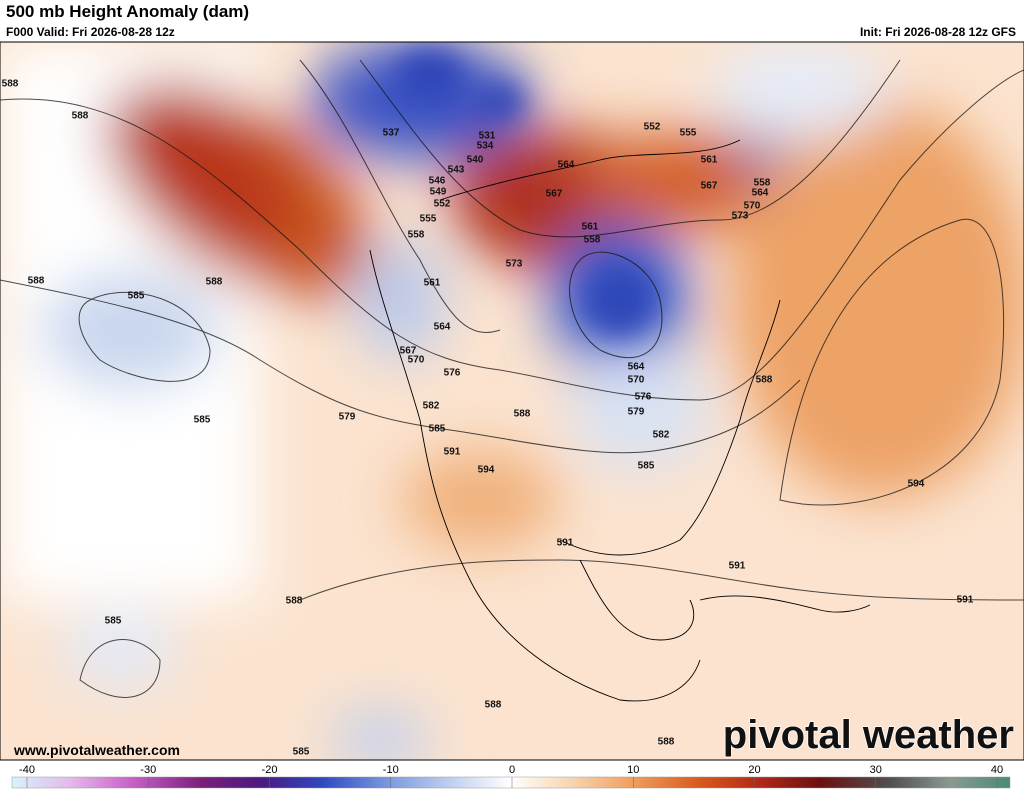 The height and width of the screenshot is (796, 1024). Describe the element at coordinates (511, 782) in the screenshot. I see `colorbar-scale` at that location.